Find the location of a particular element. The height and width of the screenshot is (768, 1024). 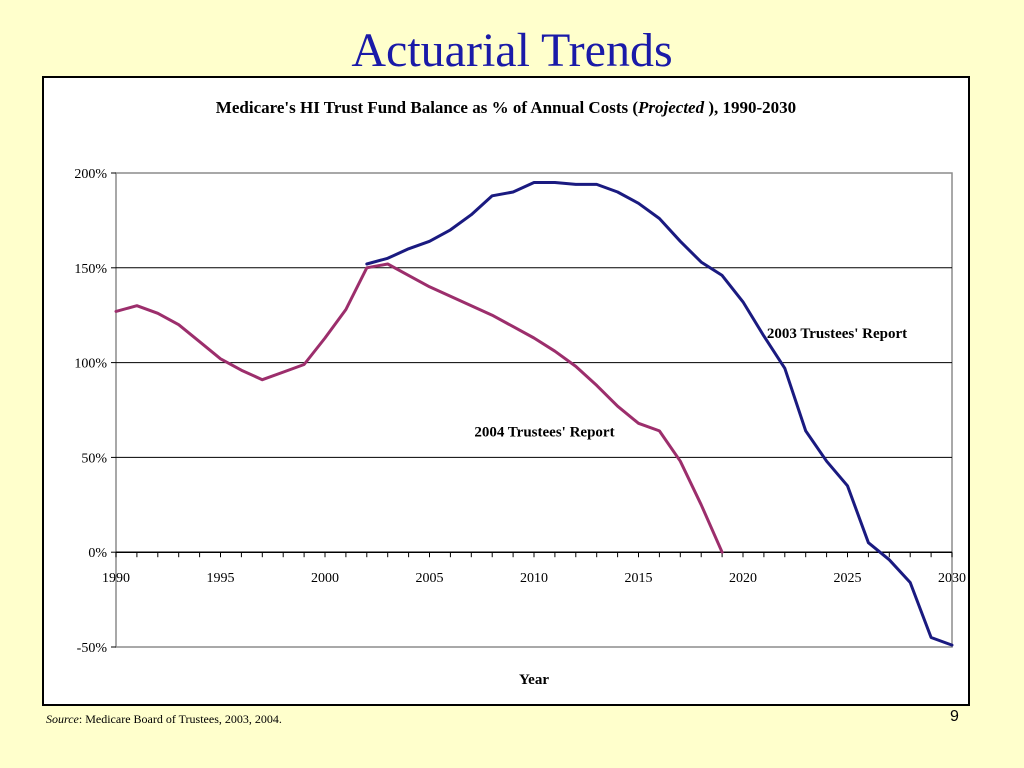

x-tick-label: 2015 is located at coordinates (639, 578).